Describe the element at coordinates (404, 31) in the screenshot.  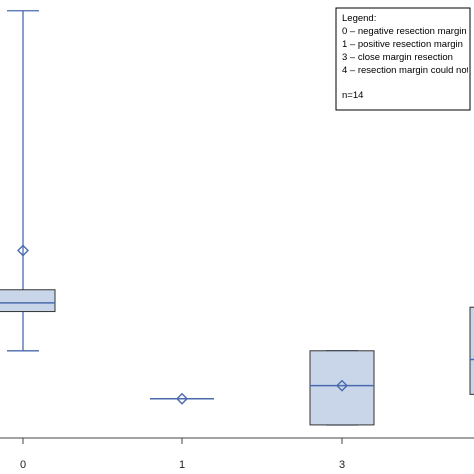
I see `legend-item-0: 0 – negative resection margin` at that location.